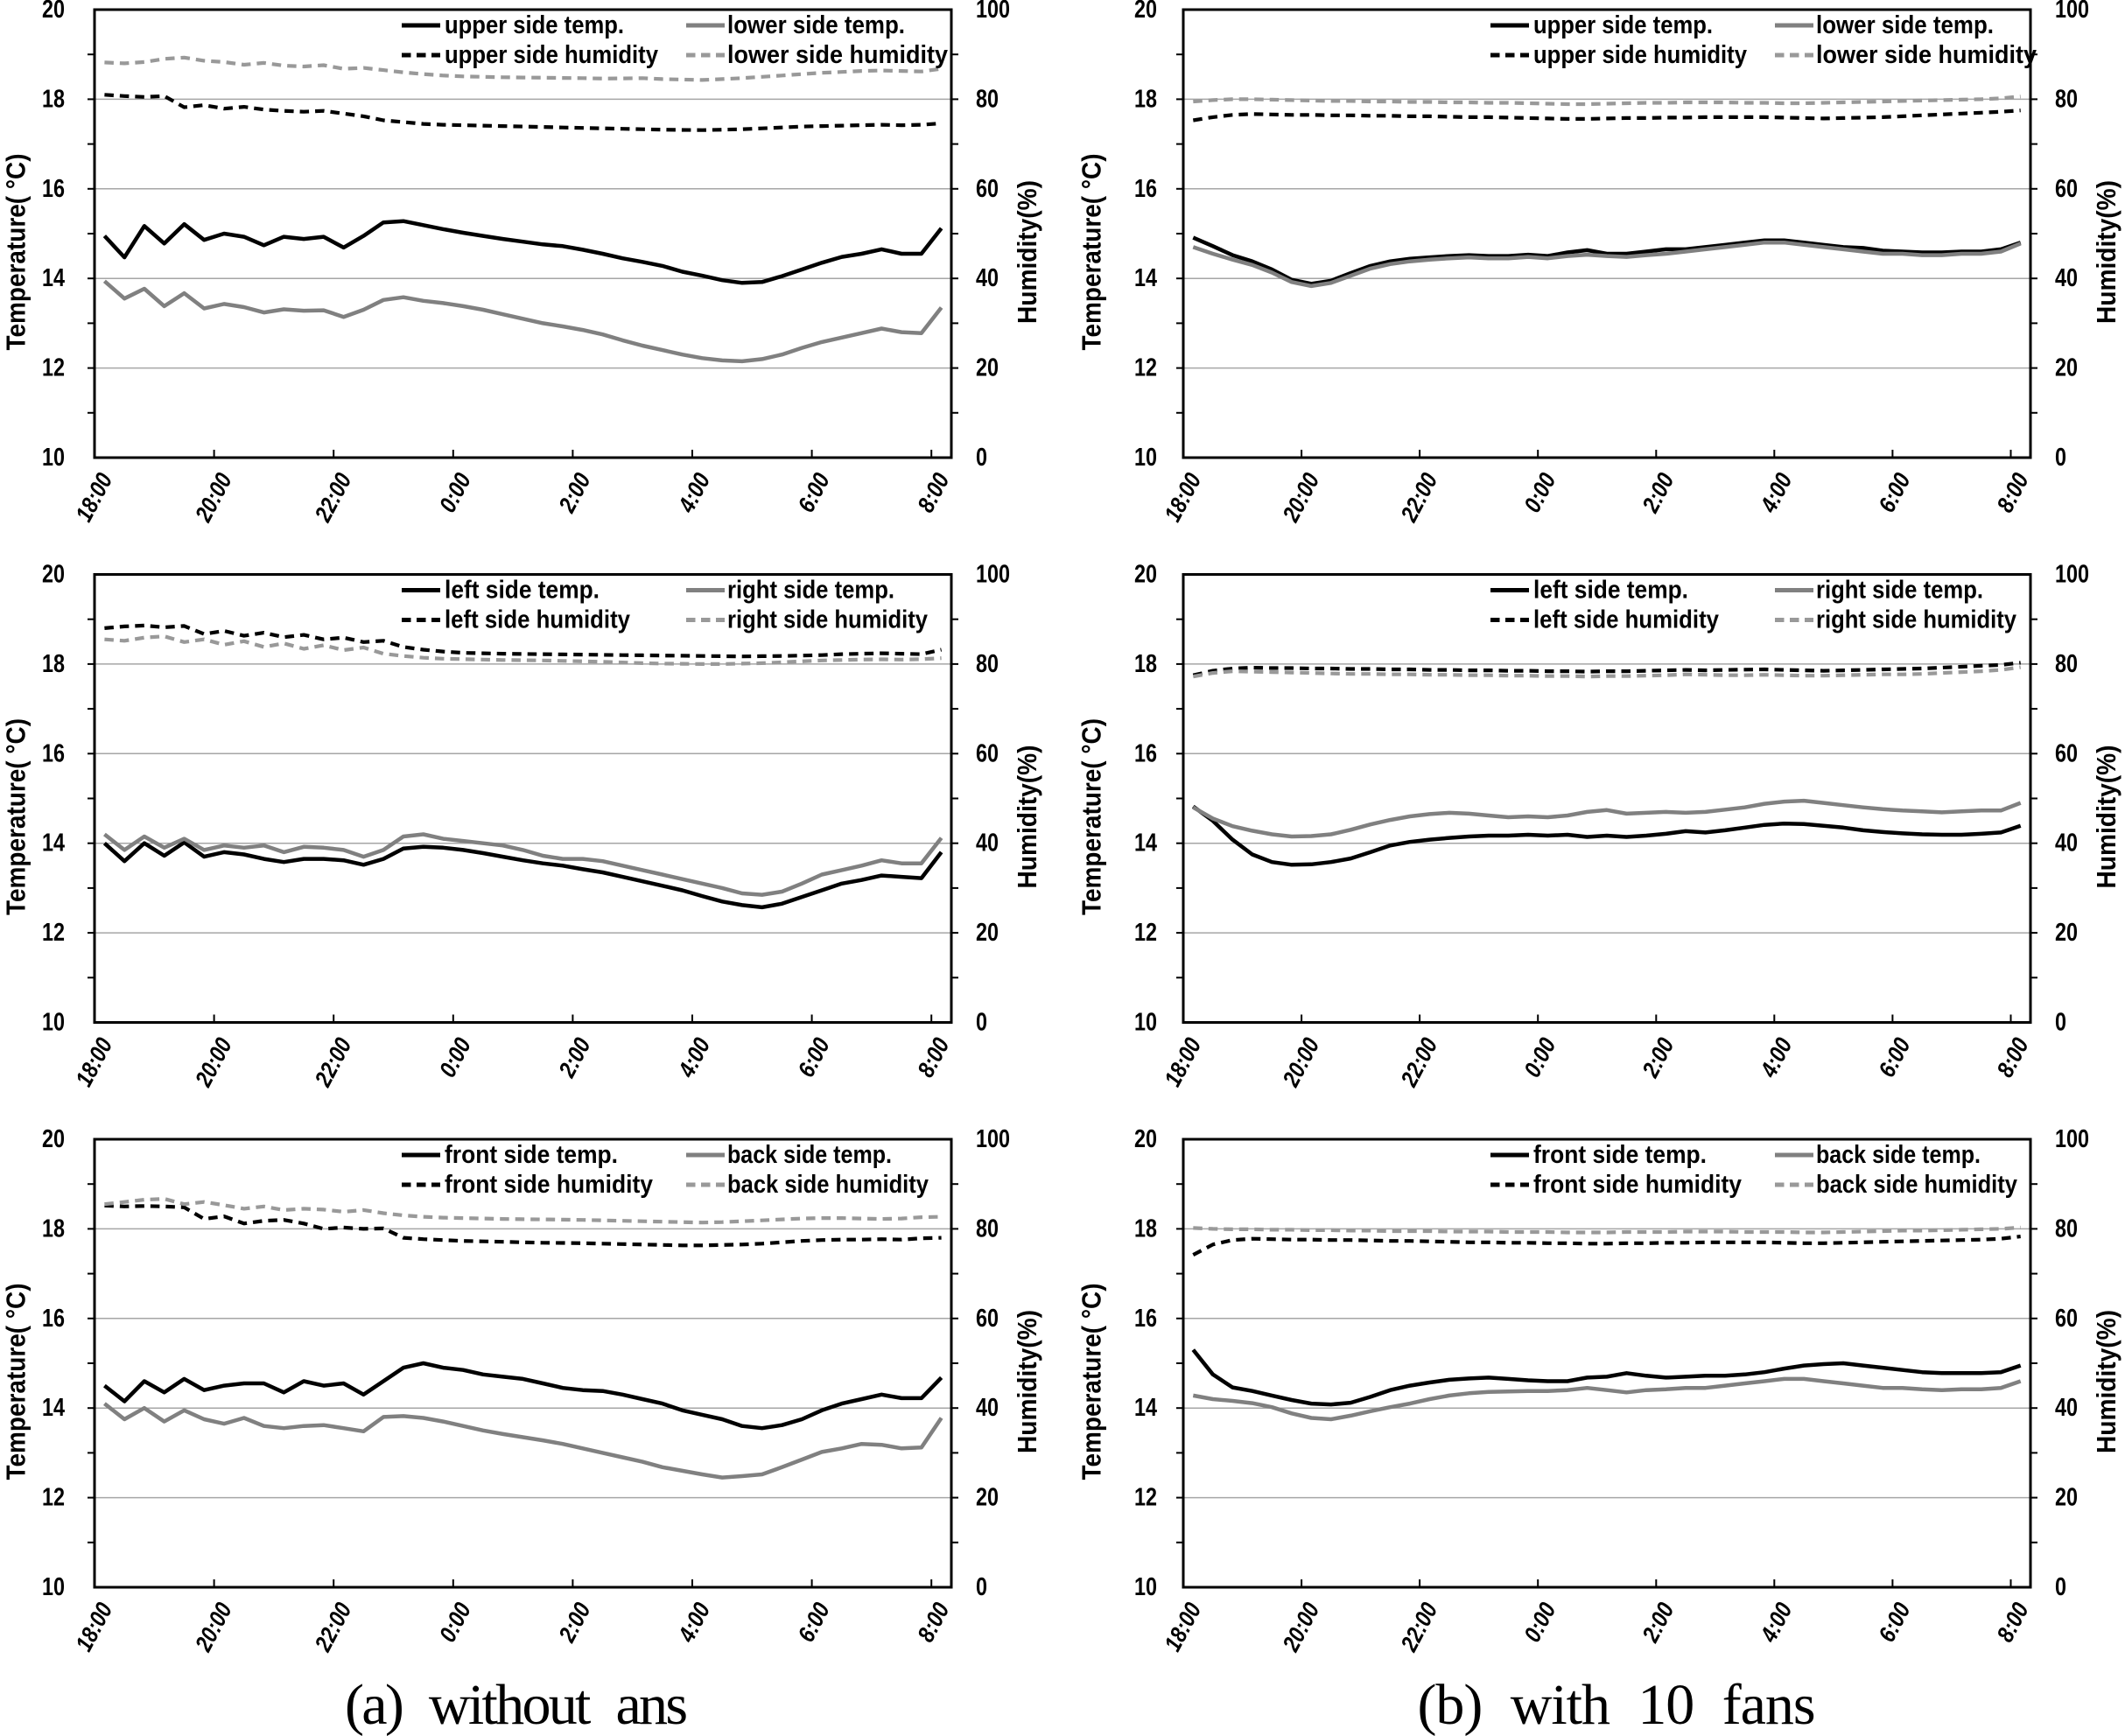 The height and width of the screenshot is (1736, 2125). I want to click on svg-text: left side temp., so click(522, 591).